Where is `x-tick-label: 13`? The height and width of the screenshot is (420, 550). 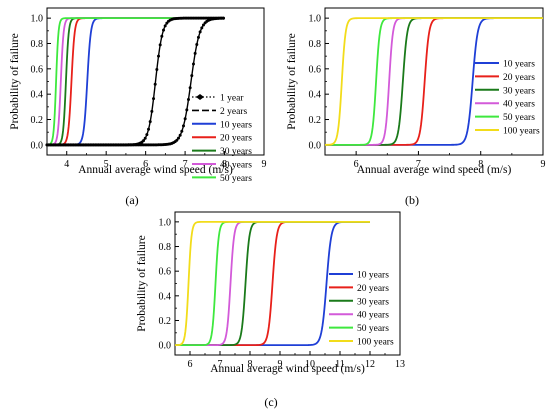
x-tick-label: 13 is located at coordinates (400, 364).